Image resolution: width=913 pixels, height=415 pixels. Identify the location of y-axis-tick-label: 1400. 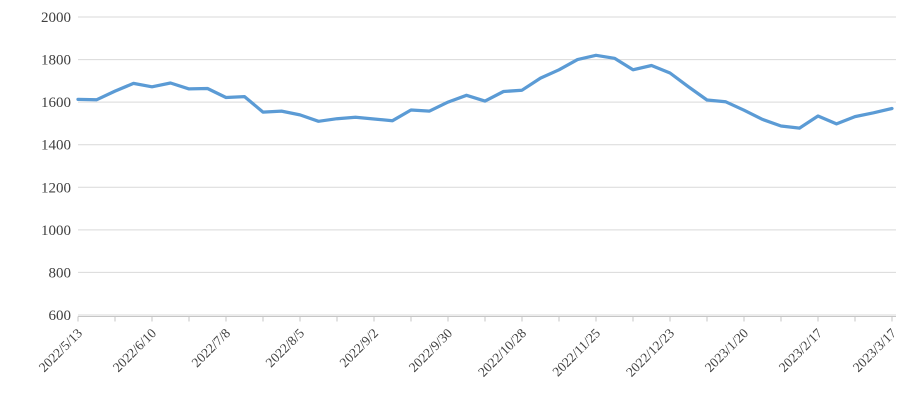
(56, 146).